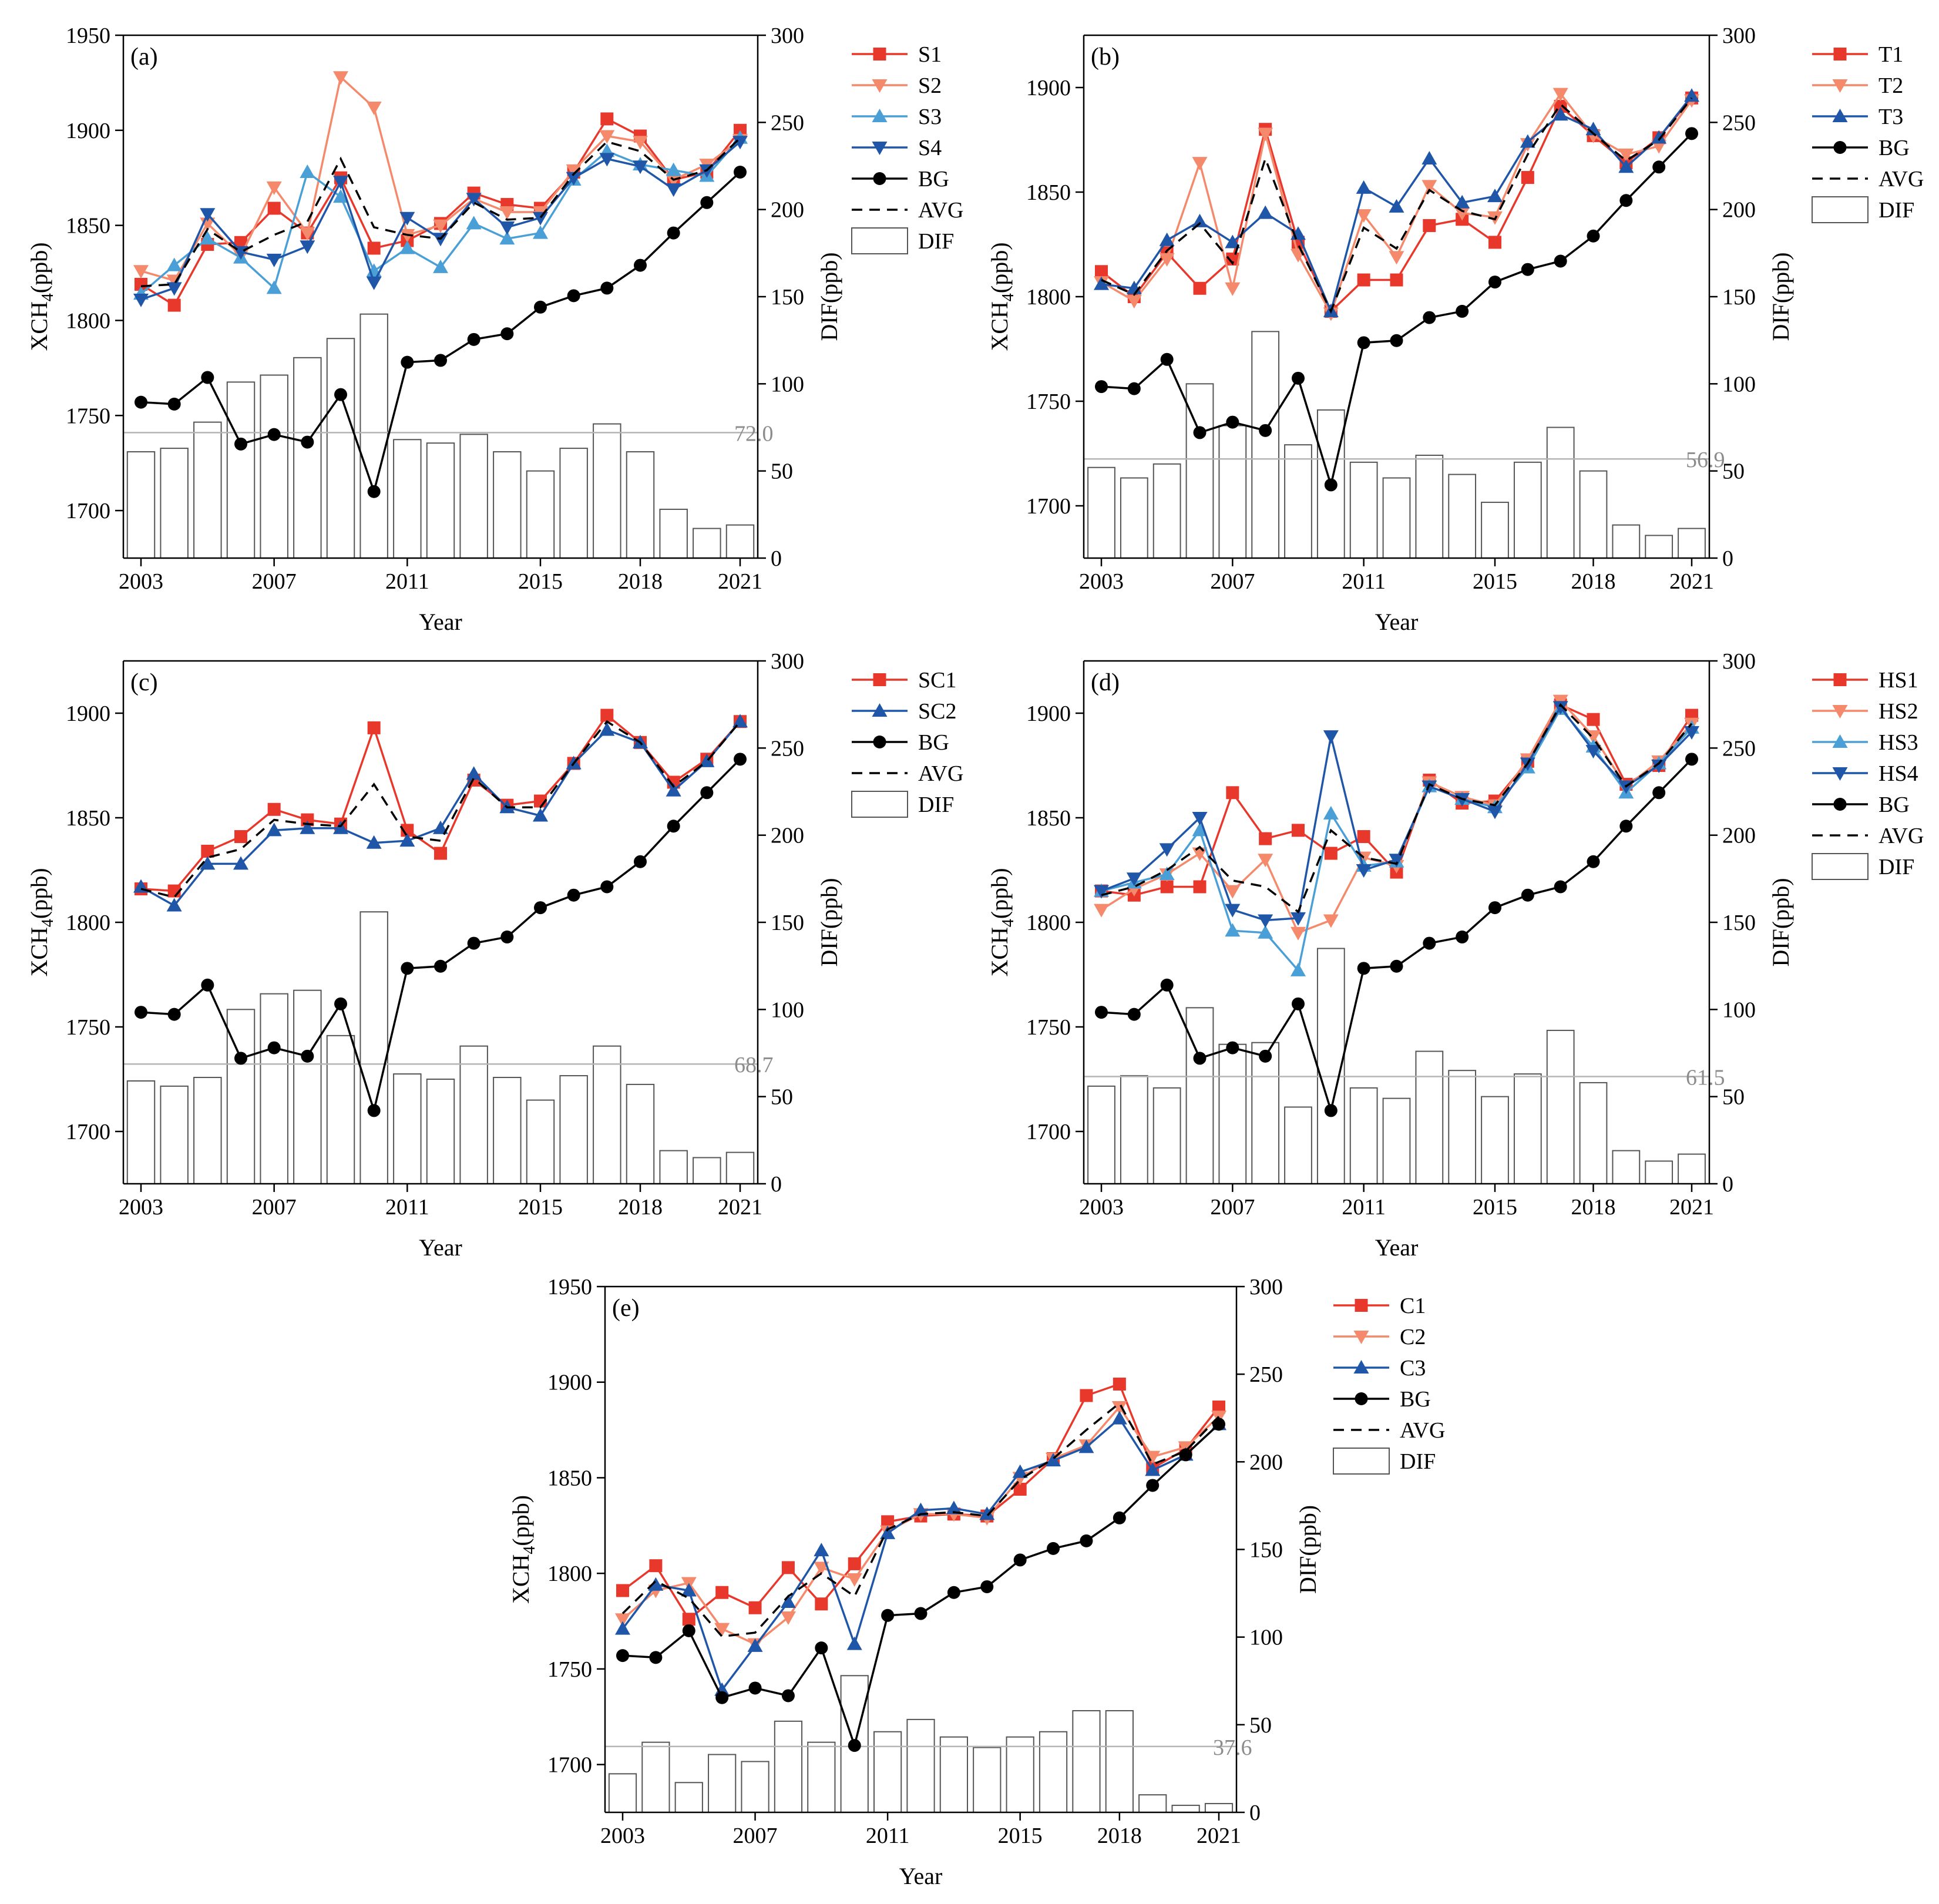 This screenshot has height=1904, width=1939. I want to click on legend-label: BG, so click(1894, 805).